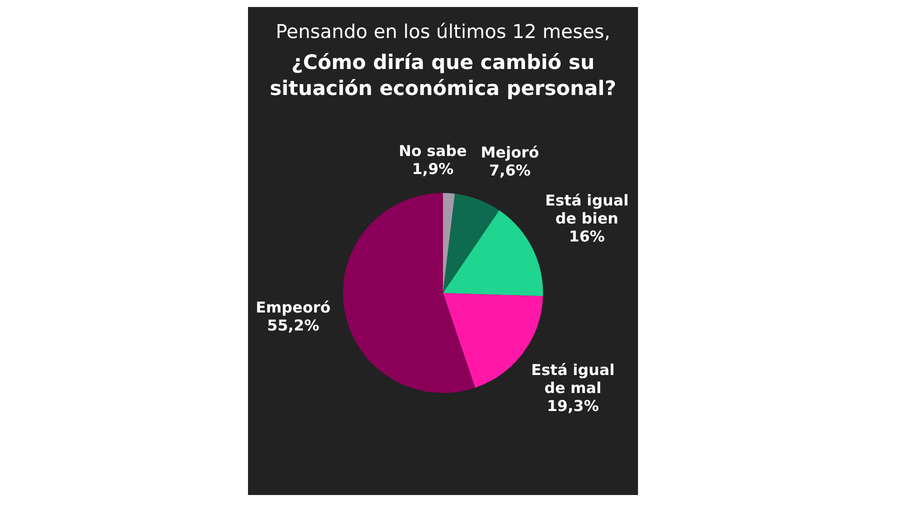  Describe the element at coordinates (586, 237) in the screenshot. I see `data-label: 16%` at that location.